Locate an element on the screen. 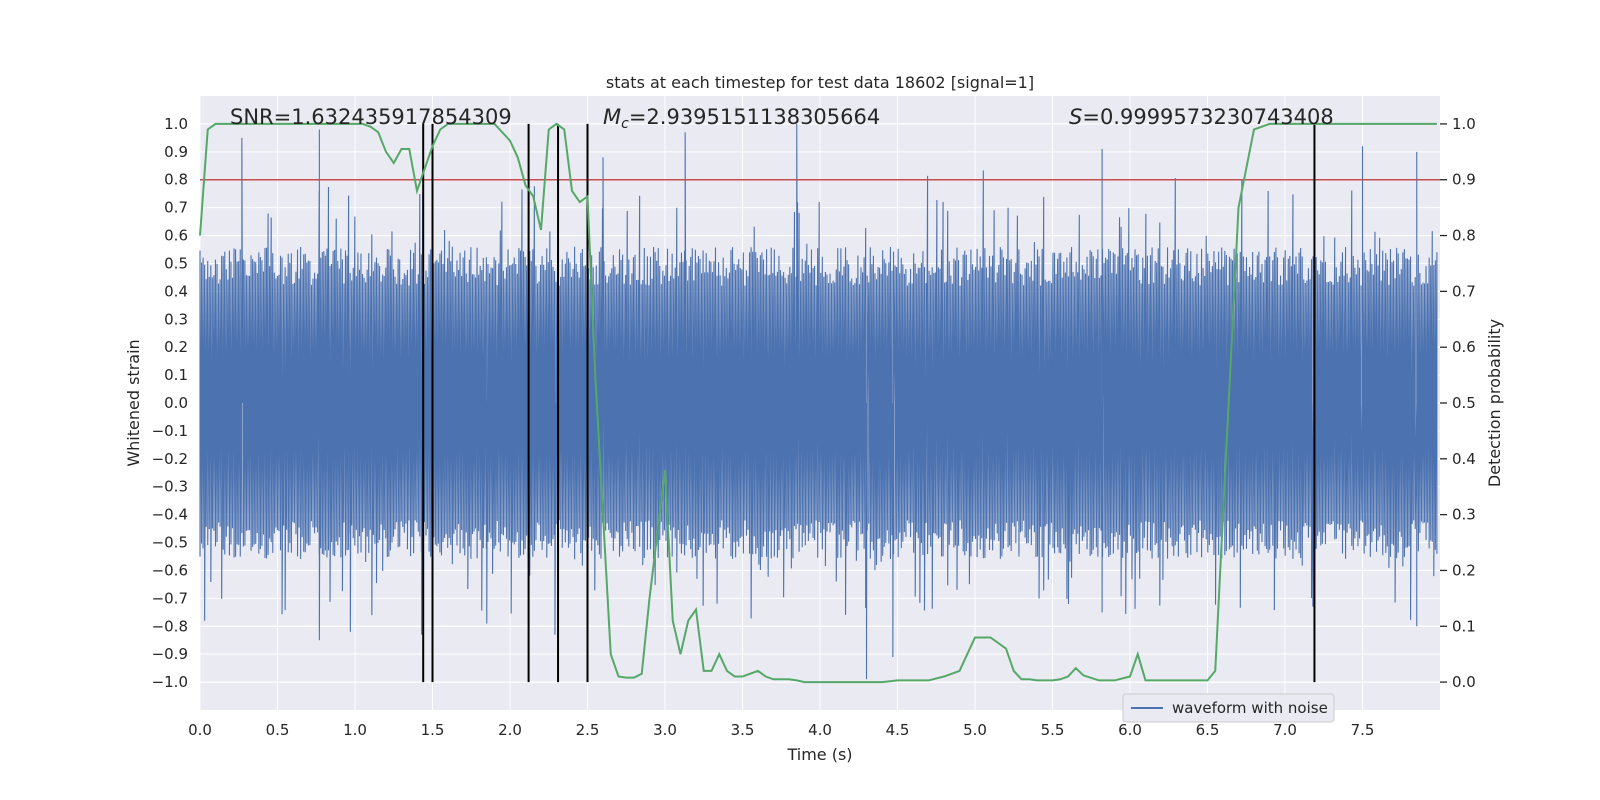 This screenshot has width=1600, height=800. x-tick-label: 0.5 is located at coordinates (278, 730).